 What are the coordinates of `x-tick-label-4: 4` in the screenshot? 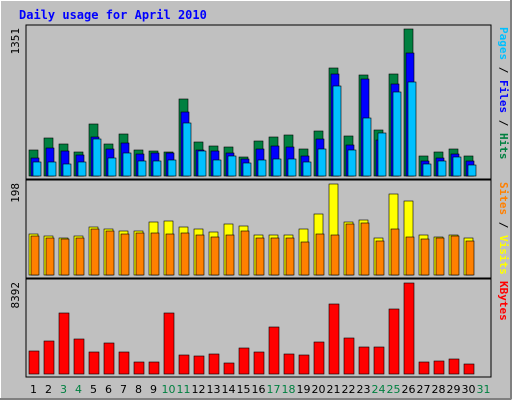 It's located at (78, 389).